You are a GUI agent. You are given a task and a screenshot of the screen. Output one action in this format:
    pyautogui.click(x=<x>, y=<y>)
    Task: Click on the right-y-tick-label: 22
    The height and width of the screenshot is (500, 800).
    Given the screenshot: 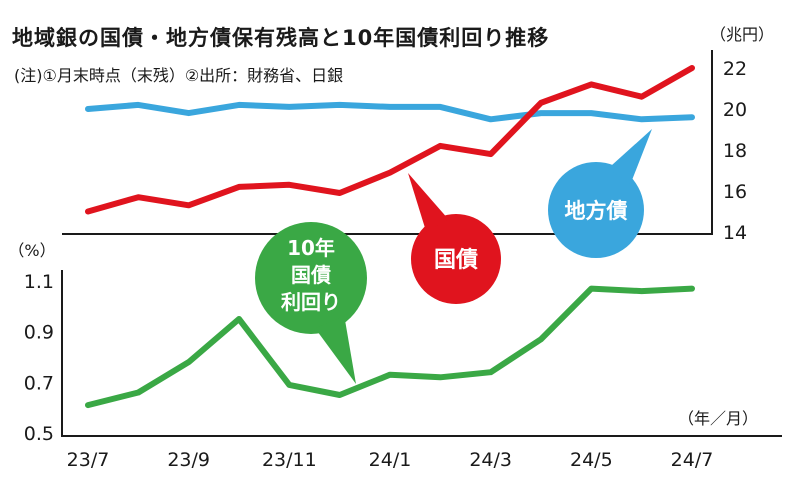 What is the action you would take?
    pyautogui.click(x=735, y=69)
    